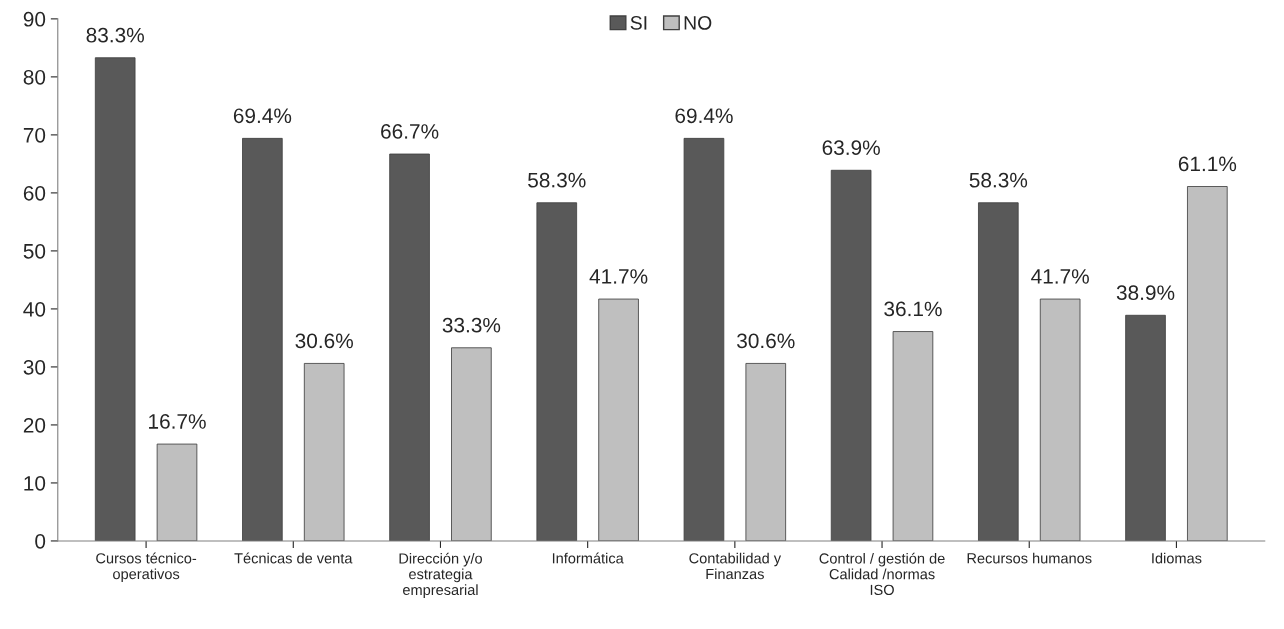  What do you see at coordinates (913, 309) in the screenshot?
I see `data-label: 36.1%` at bounding box center [913, 309].